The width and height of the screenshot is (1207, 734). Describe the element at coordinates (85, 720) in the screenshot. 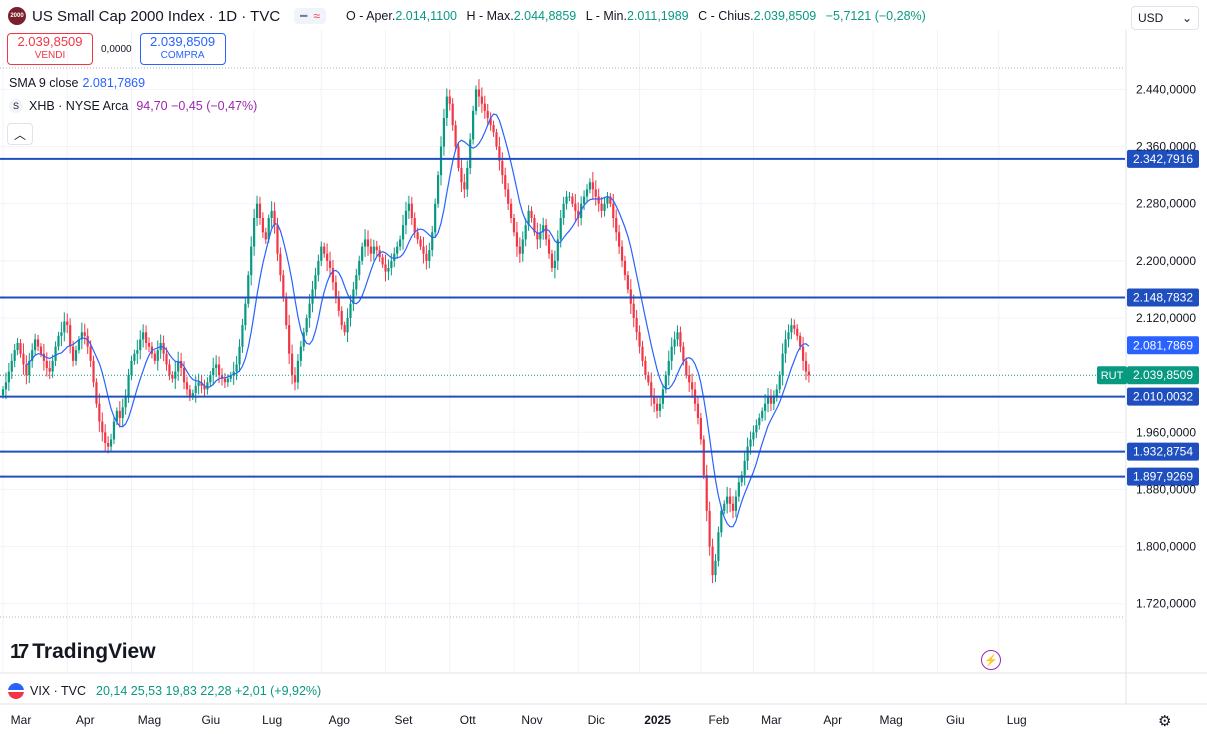

I see `x-tick-label: Apr` at that location.